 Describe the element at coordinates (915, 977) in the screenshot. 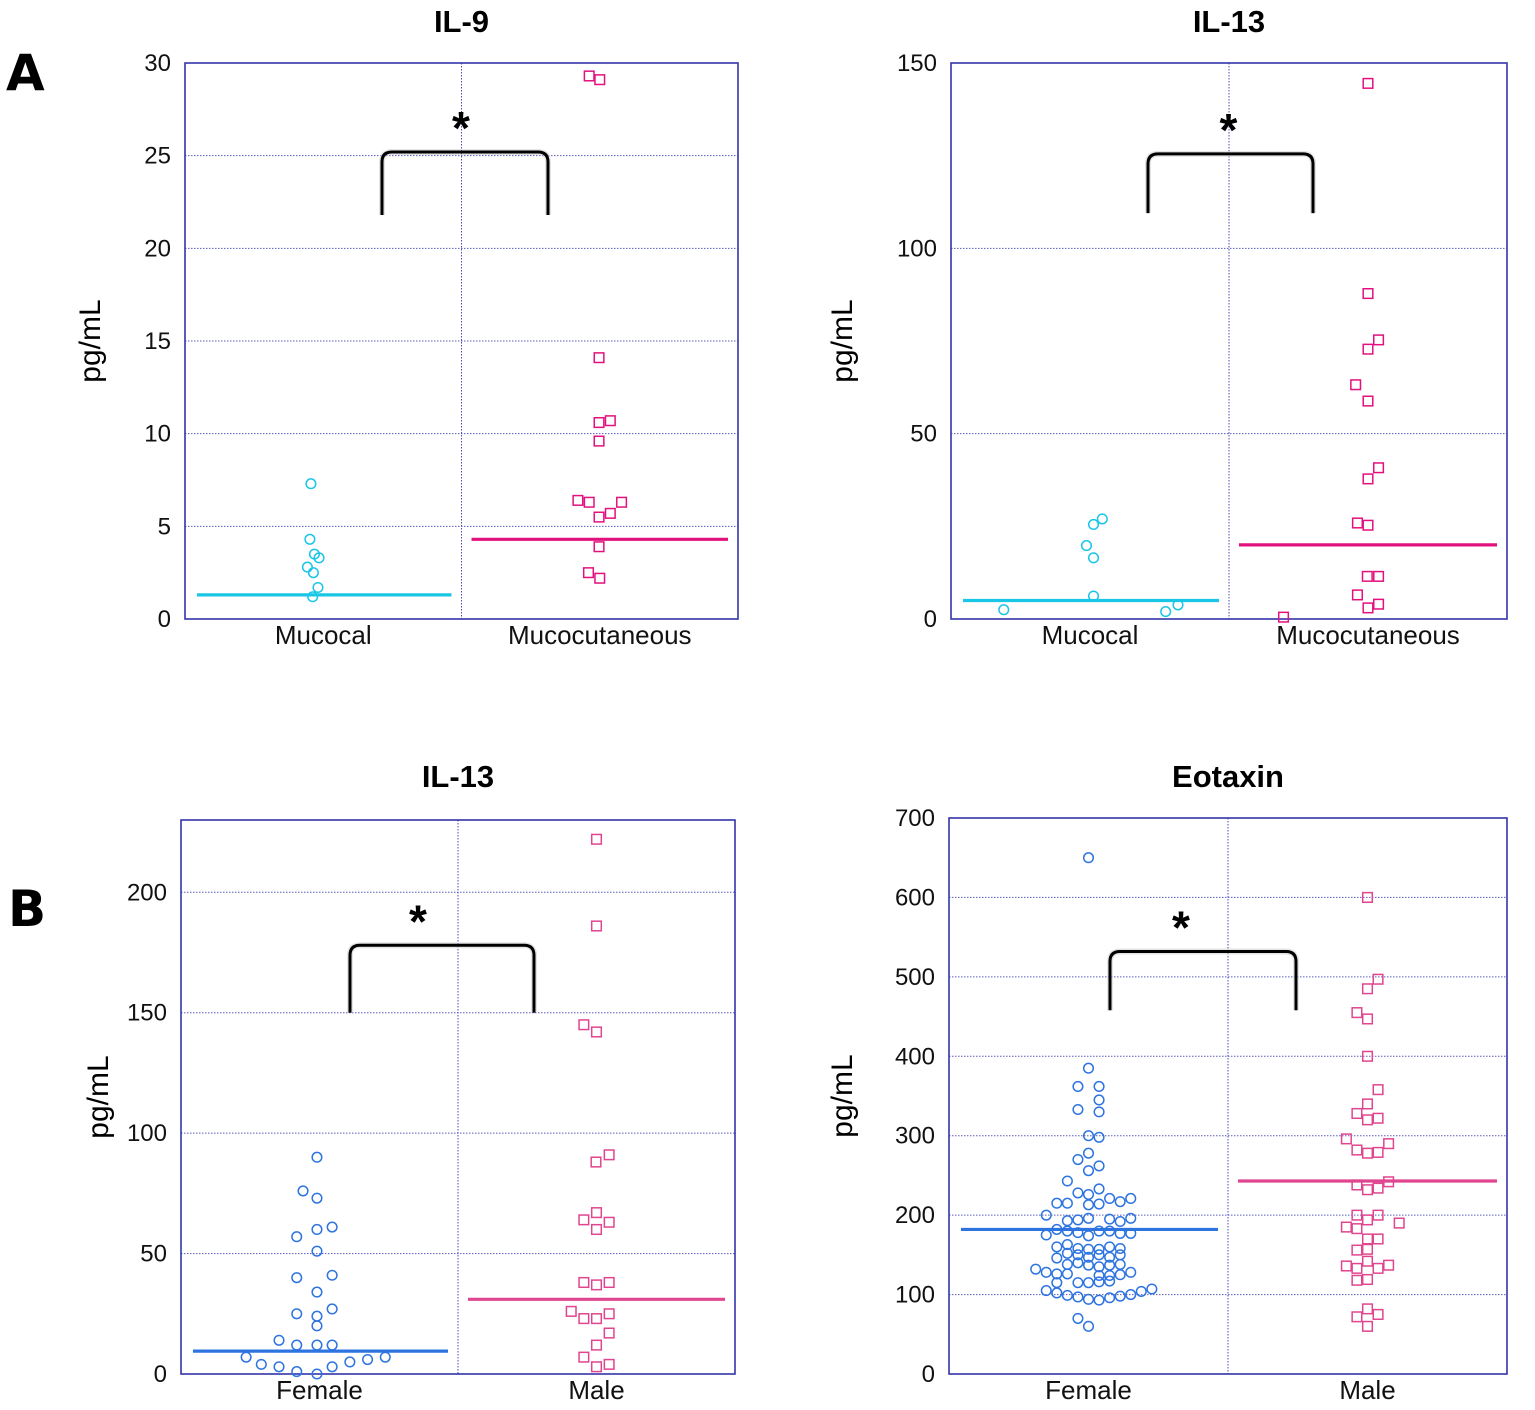

I see `y-tick-label-500: 500` at that location.